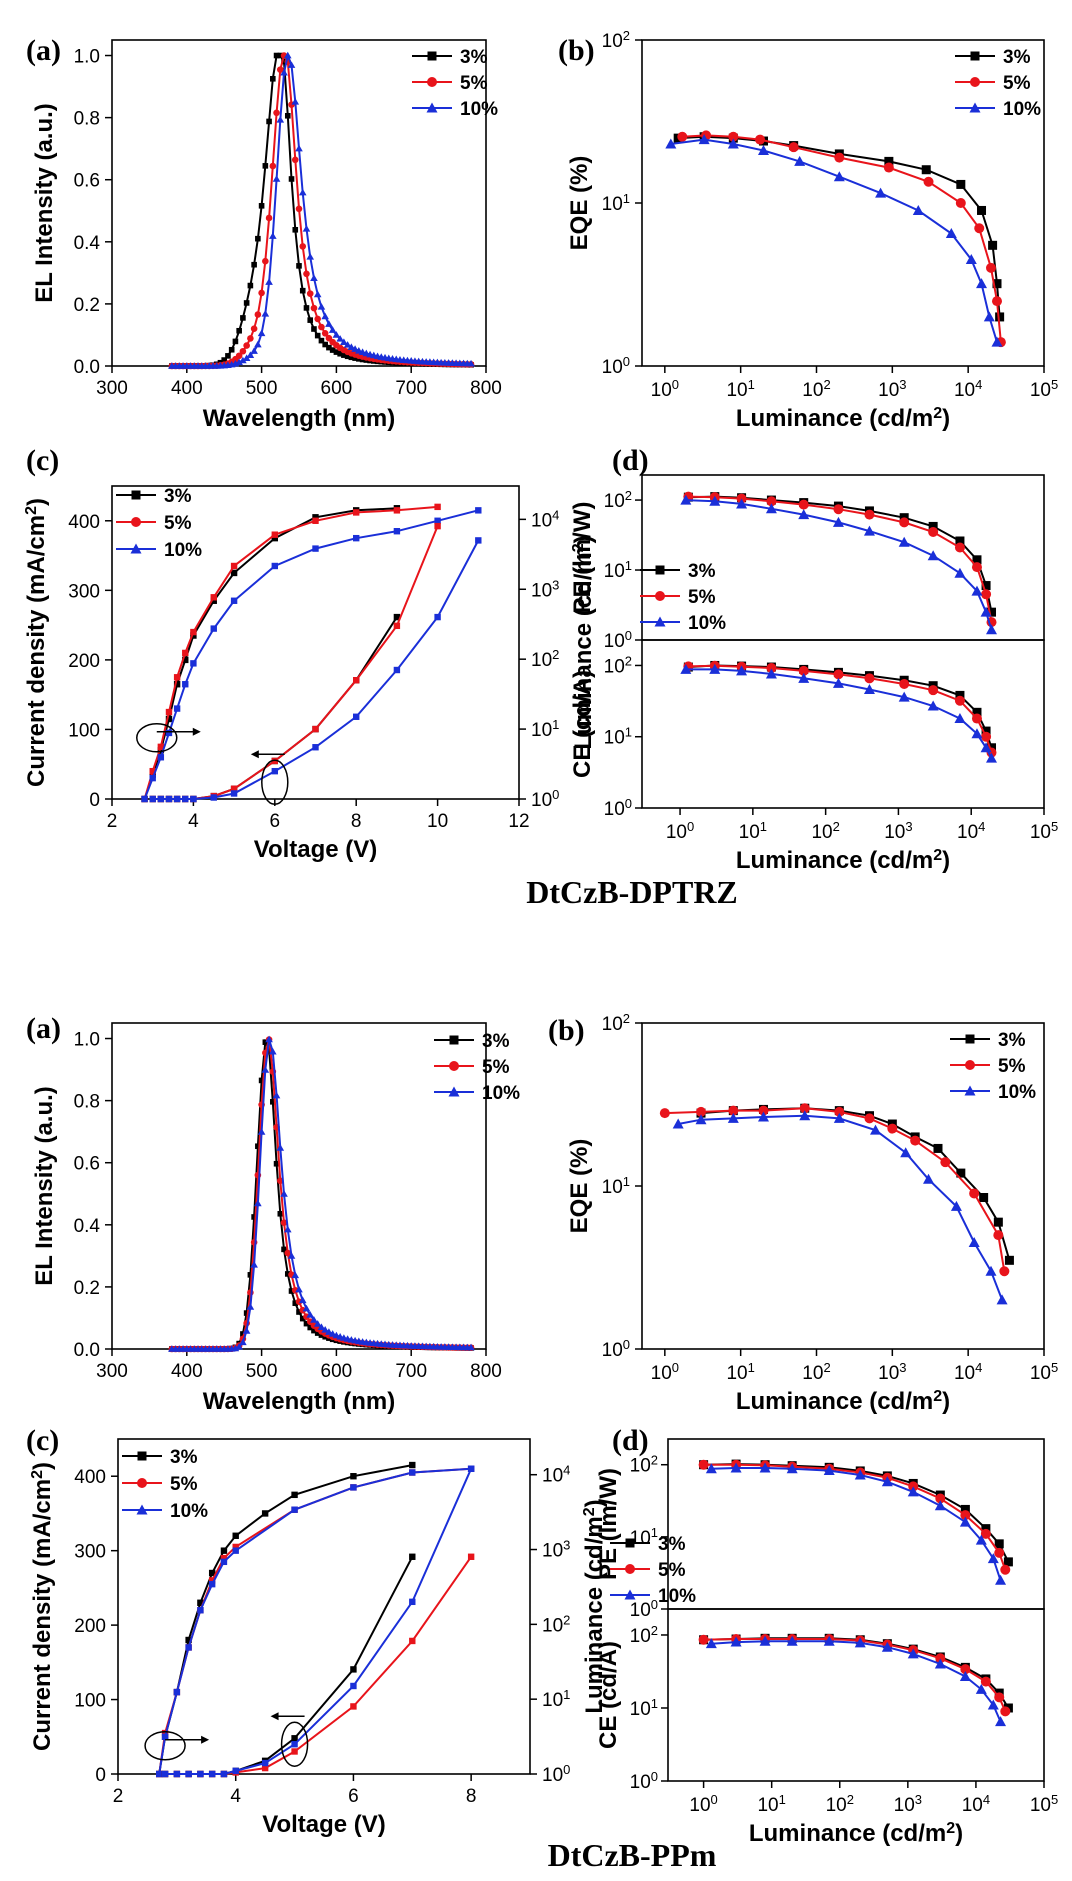 This screenshot has width=1072, height=1881. What do you see at coordinates (976, 1804) in the screenshot?
I see `bot-d-xtick-label: 104` at bounding box center [976, 1804].